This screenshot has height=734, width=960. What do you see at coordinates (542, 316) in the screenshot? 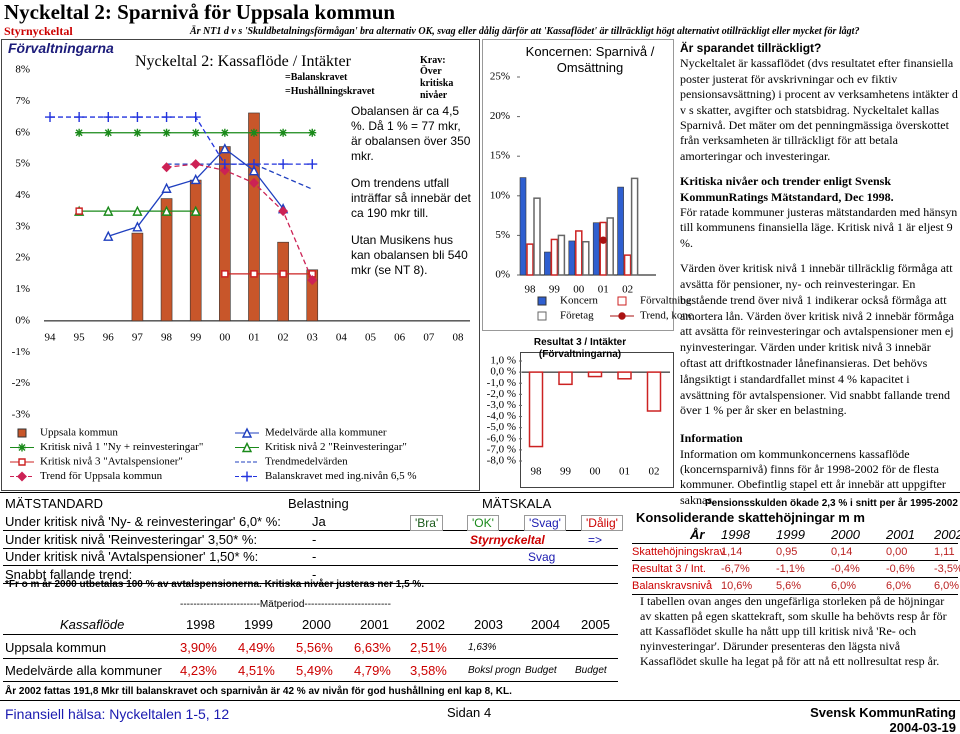
I see `legend-swatch` at bounding box center [542, 316].